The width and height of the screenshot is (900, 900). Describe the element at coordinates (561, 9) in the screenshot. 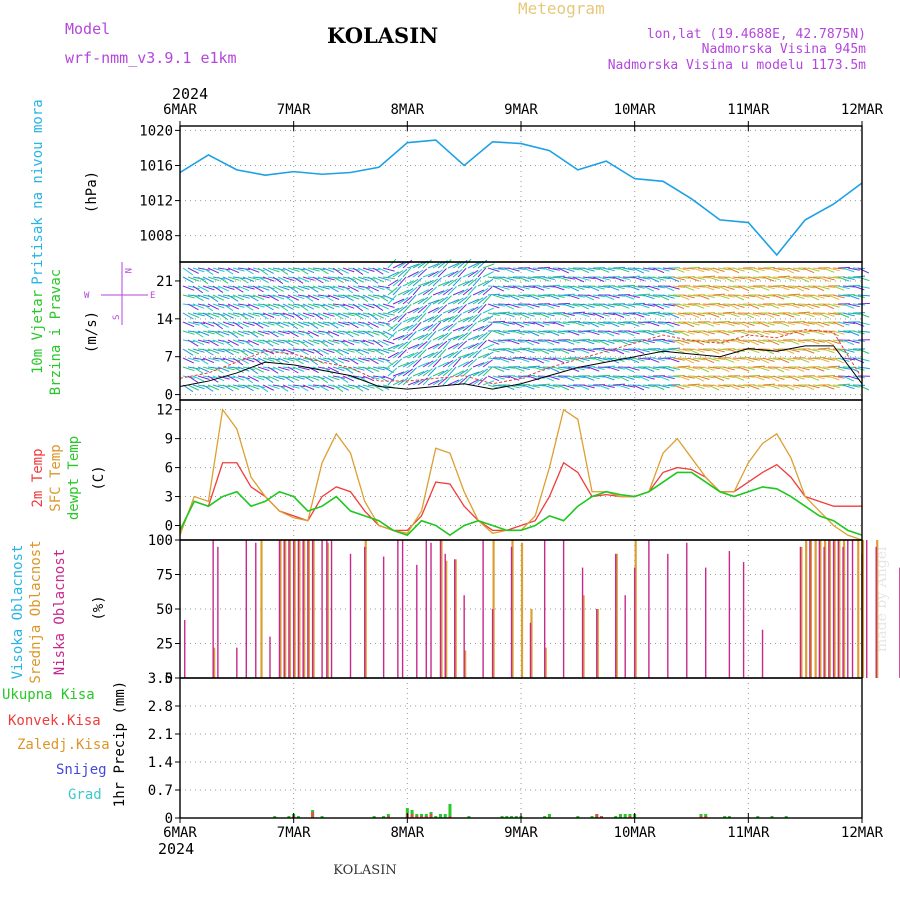

I see `product-title: Meteogram` at that location.